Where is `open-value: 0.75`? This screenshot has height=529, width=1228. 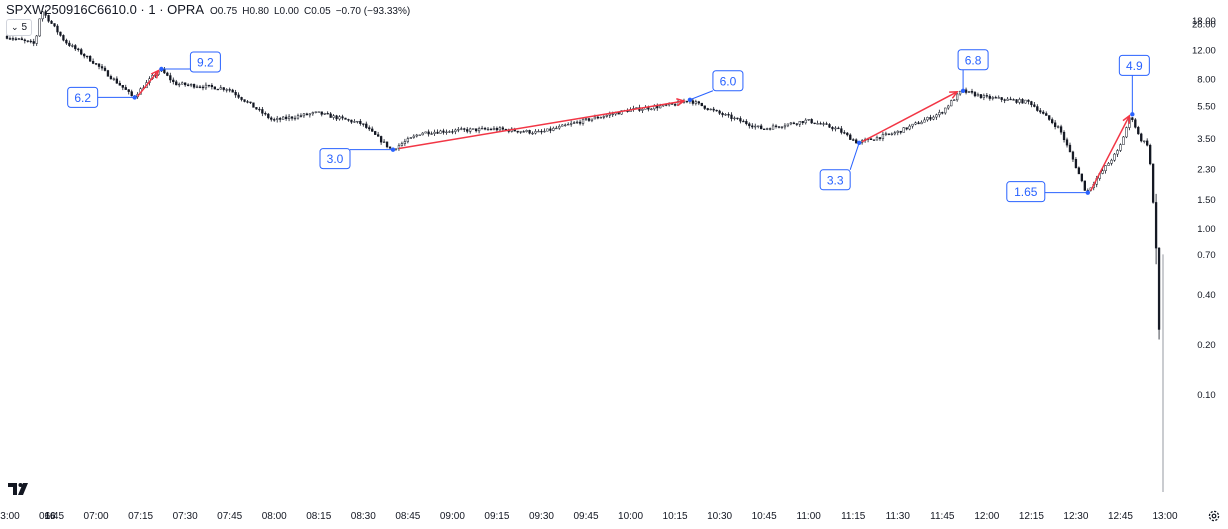
open-value: 0.75 is located at coordinates (227, 11).